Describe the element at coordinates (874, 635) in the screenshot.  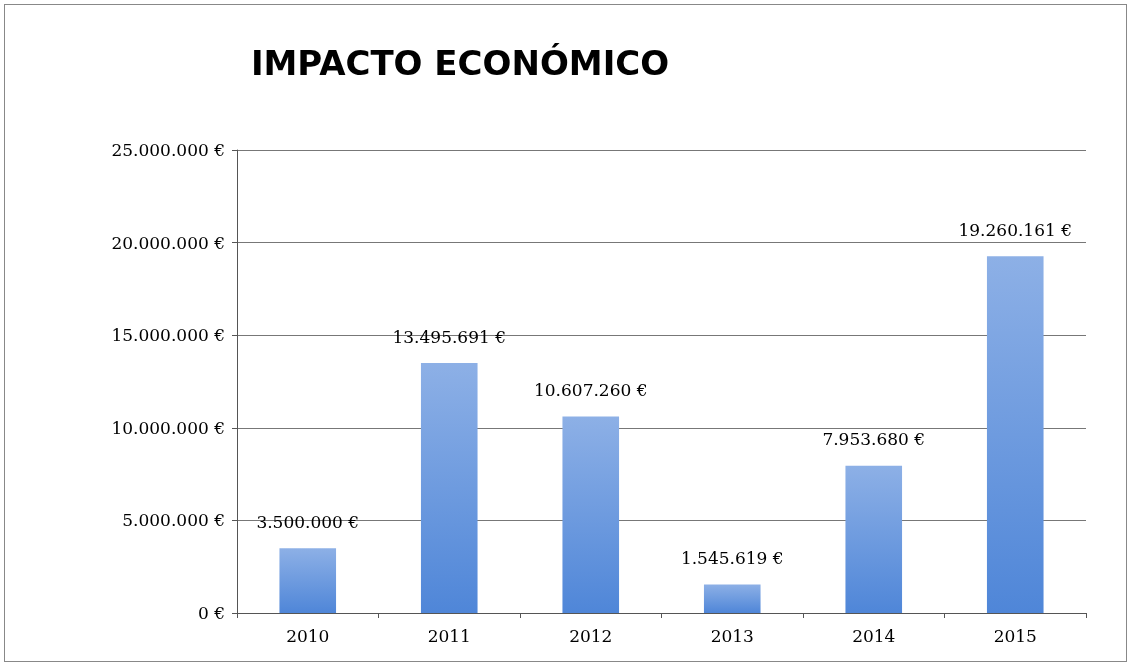
I see `x-tick-label: 2014` at that location.